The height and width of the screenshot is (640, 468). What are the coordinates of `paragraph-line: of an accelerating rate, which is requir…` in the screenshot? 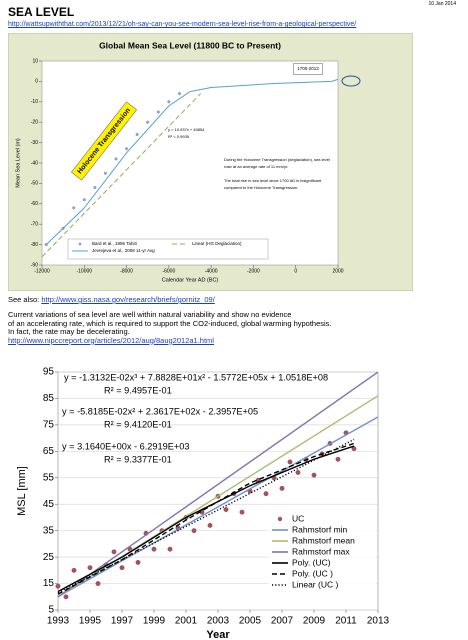 It's located at (170, 323).